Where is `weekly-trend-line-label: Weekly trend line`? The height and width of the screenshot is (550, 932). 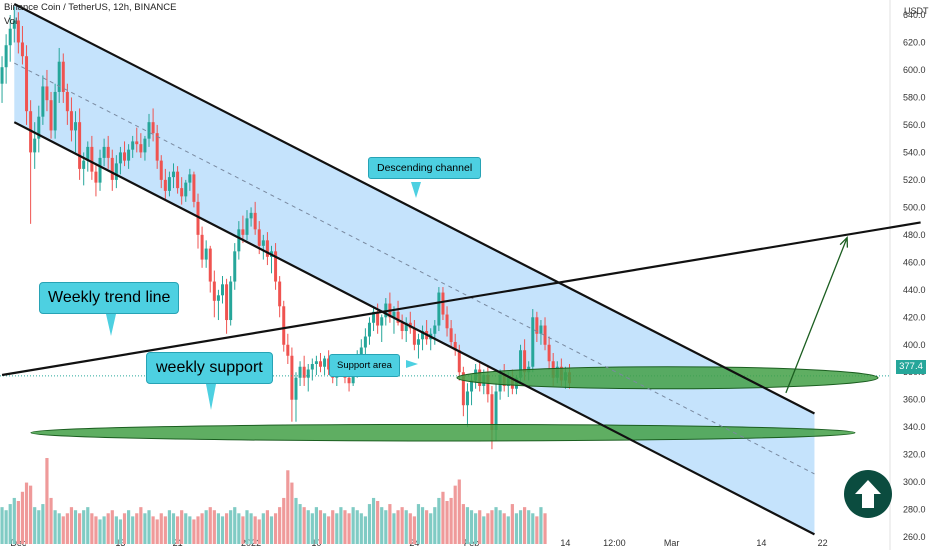 weekly-trend-line-label: Weekly trend line is located at coordinates (109, 297).